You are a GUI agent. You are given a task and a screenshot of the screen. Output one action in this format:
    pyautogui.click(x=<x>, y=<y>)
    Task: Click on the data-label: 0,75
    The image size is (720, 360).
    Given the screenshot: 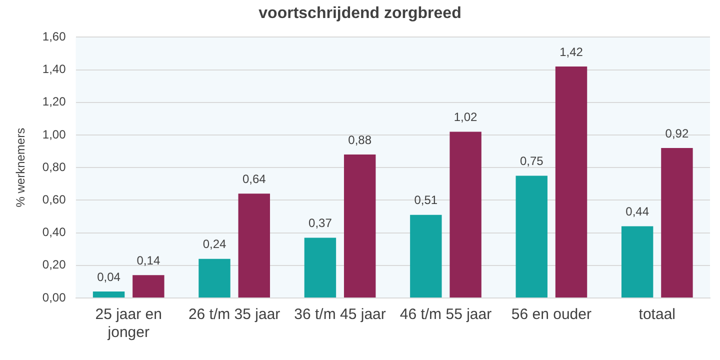 What is the action you would take?
    pyautogui.click(x=532, y=161)
    